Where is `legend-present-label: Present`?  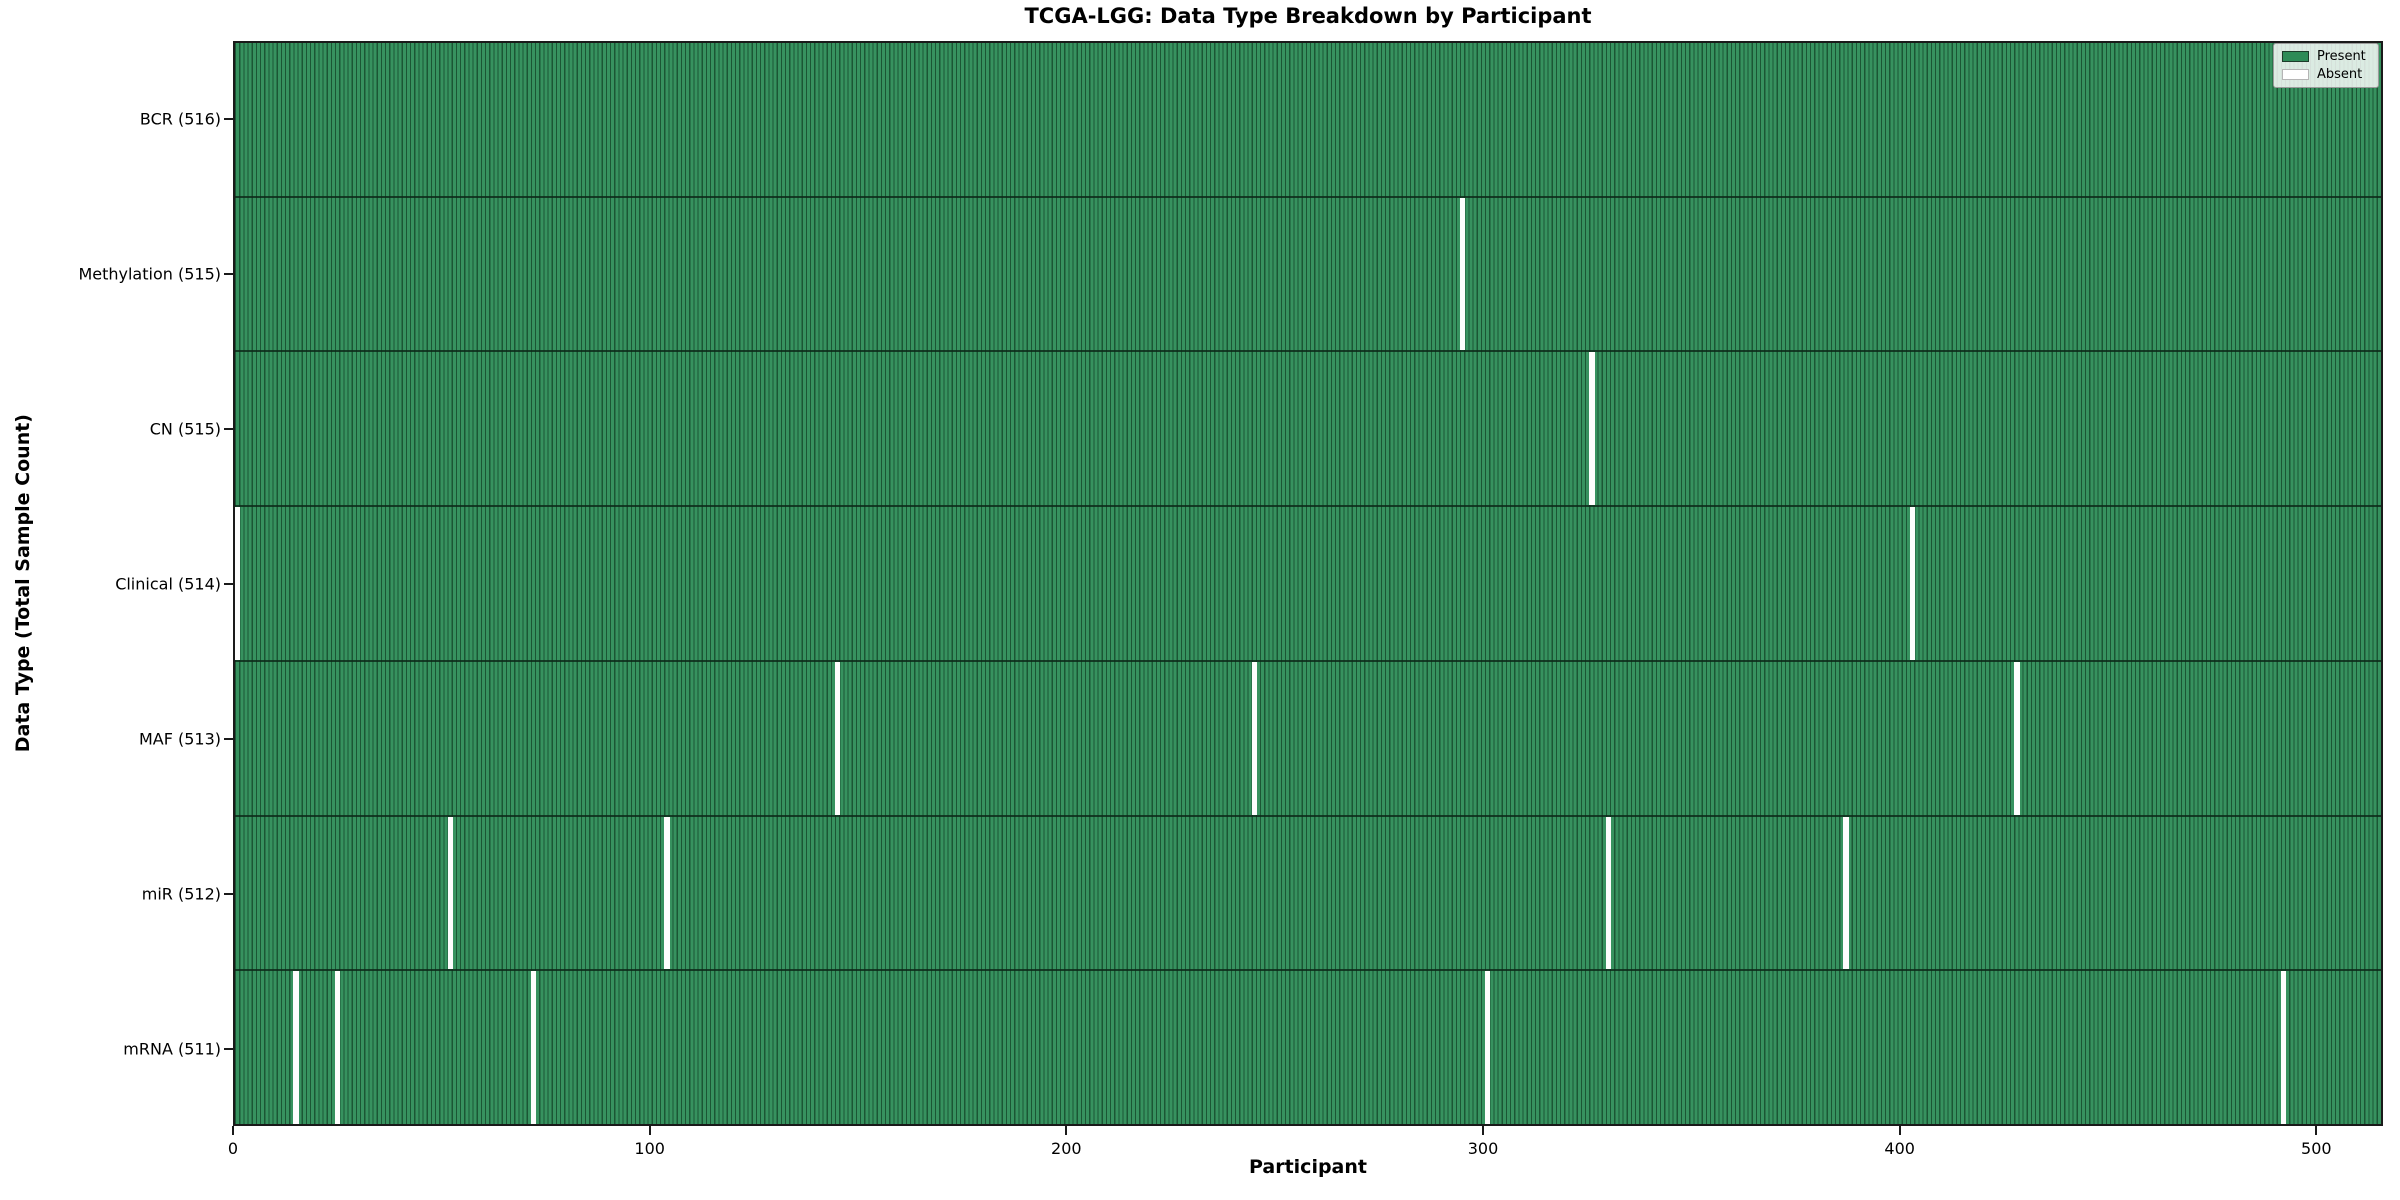
legend-present-label: Present is located at coordinates (2341, 56).